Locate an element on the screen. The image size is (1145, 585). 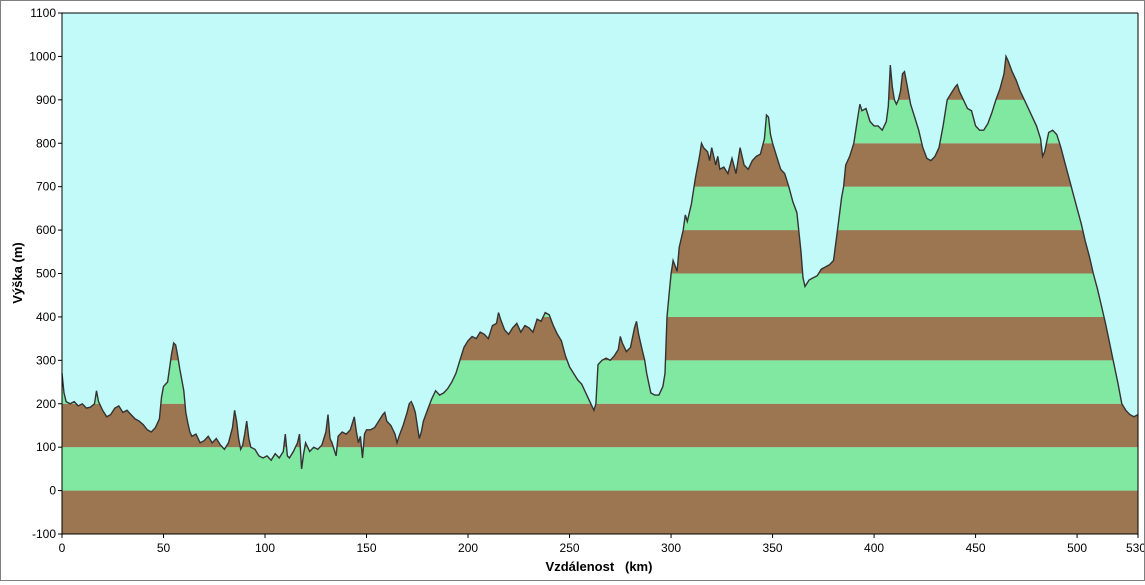
y-tick-label: -100 is located at coordinates (44, 534).